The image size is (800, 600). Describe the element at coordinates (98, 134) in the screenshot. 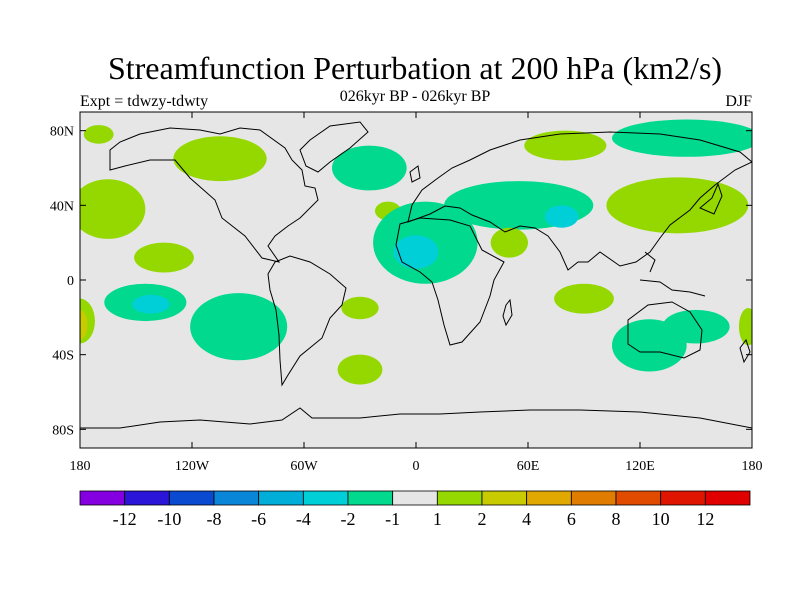

I see `anomaly-alaska-positive` at that location.